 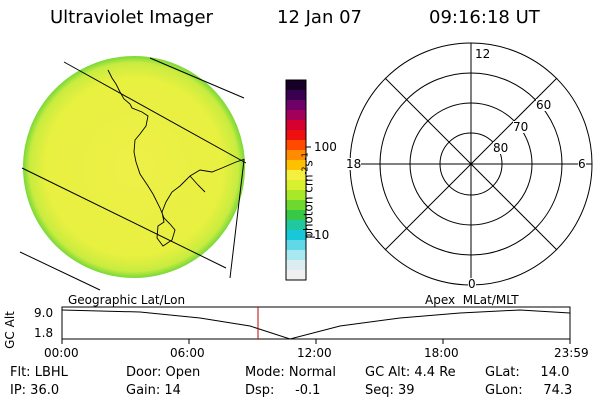 I want to click on gain-value: Gain: 14, so click(x=153, y=390).